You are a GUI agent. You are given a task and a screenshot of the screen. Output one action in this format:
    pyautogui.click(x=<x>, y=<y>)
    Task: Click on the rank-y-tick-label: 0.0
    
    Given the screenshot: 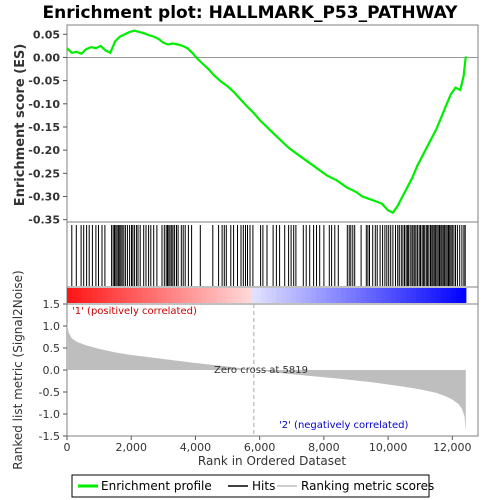 What is the action you would take?
    pyautogui.click(x=52, y=370)
    